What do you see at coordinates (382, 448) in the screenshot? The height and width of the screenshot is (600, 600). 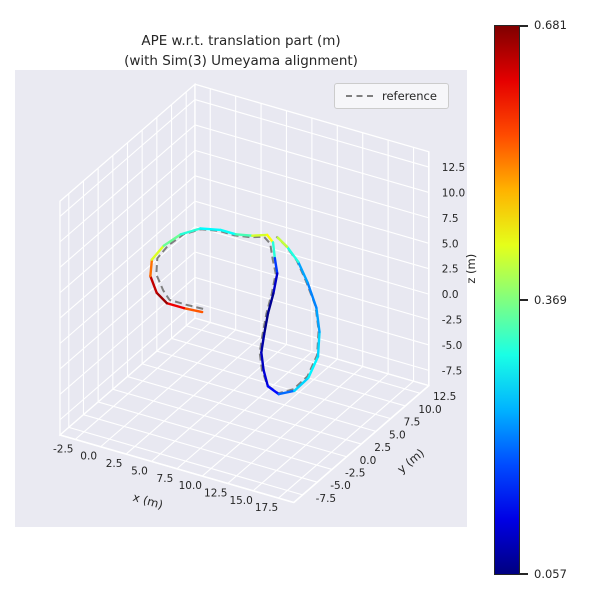 I see `y-tick-label: 2.5` at bounding box center [382, 448].